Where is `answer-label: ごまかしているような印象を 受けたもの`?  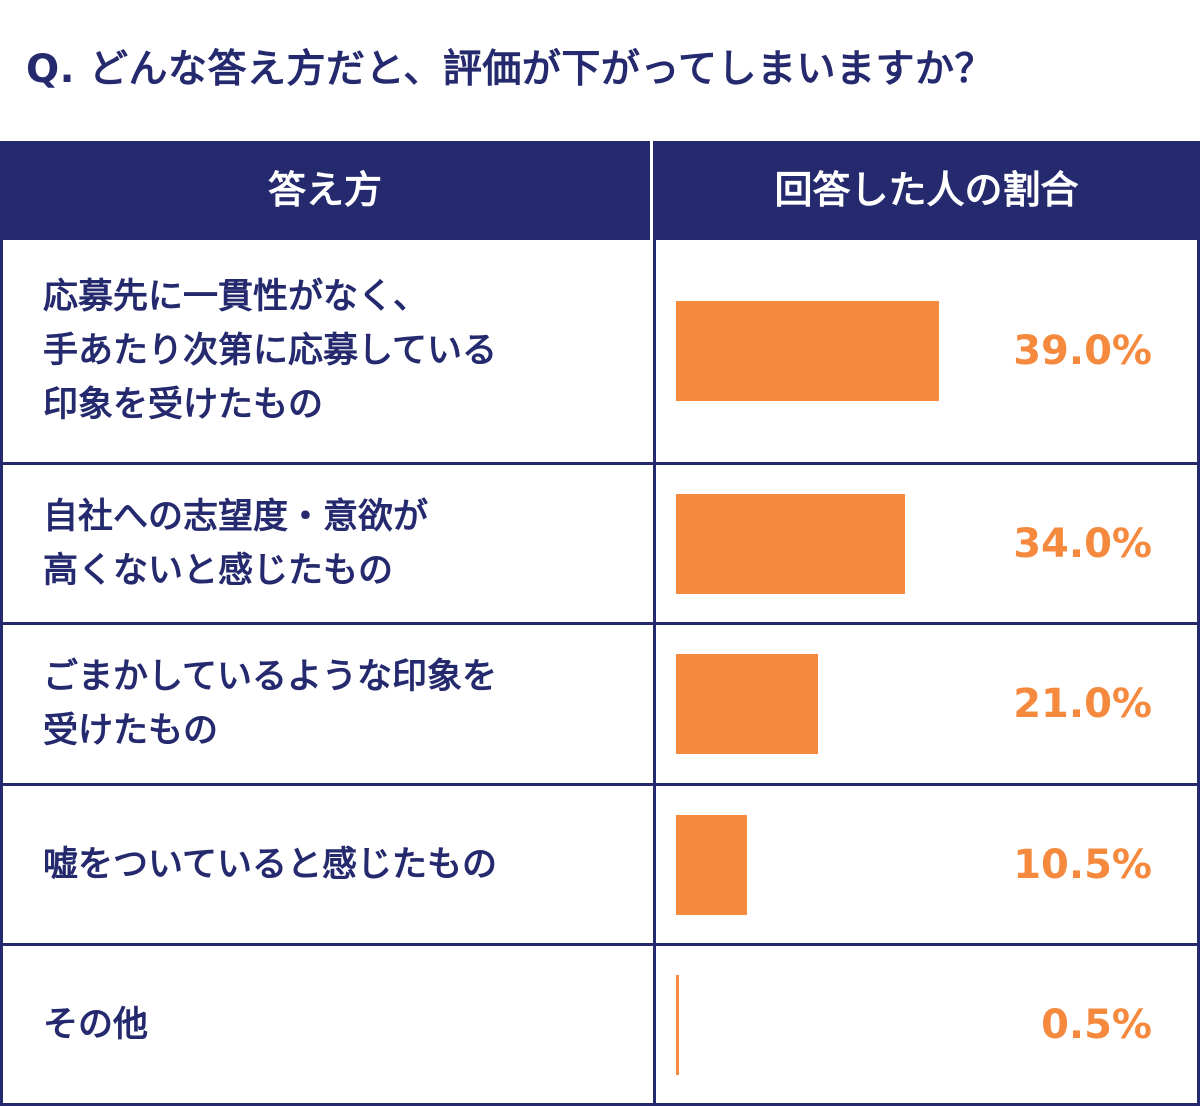
answer-label: ごまかしているような印象を 受けたもの is located at coordinates (270, 704).